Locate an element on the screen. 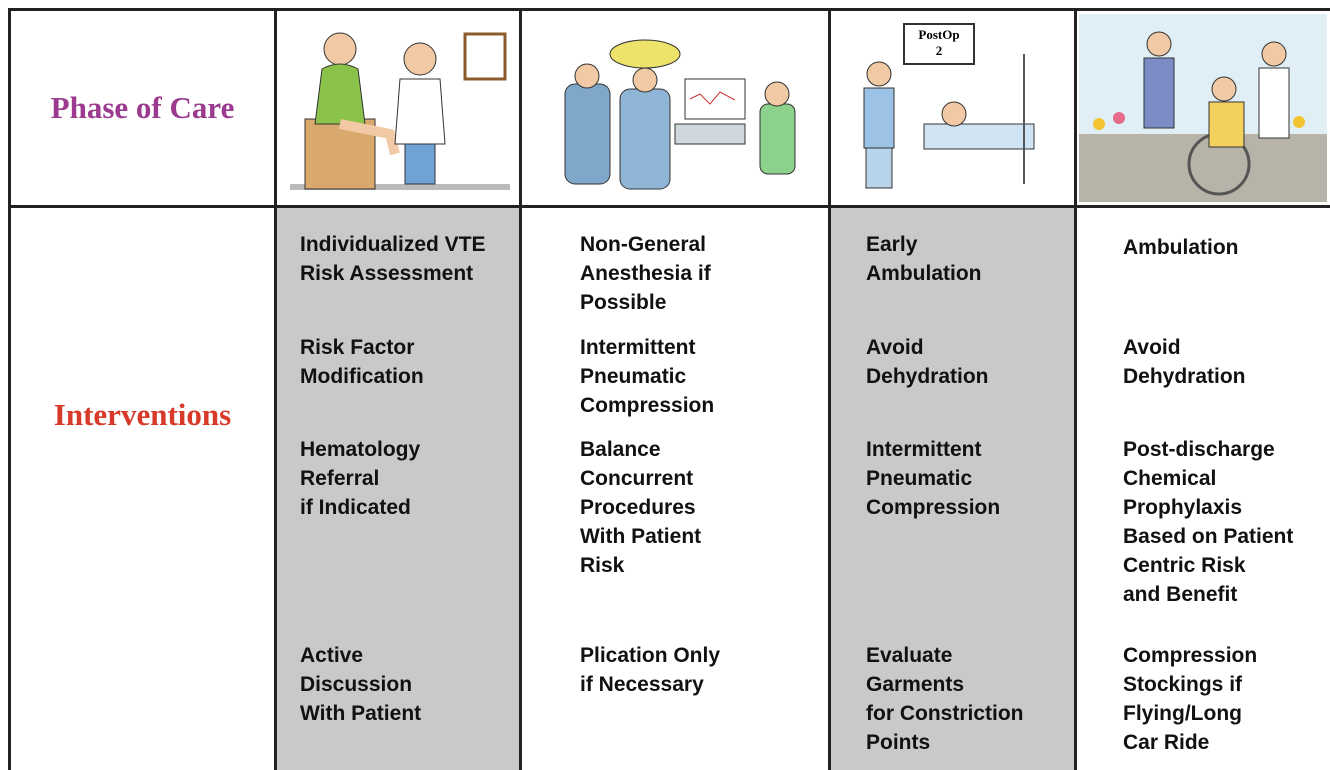  intervention: Early Ambulation is located at coordinates (924, 259).